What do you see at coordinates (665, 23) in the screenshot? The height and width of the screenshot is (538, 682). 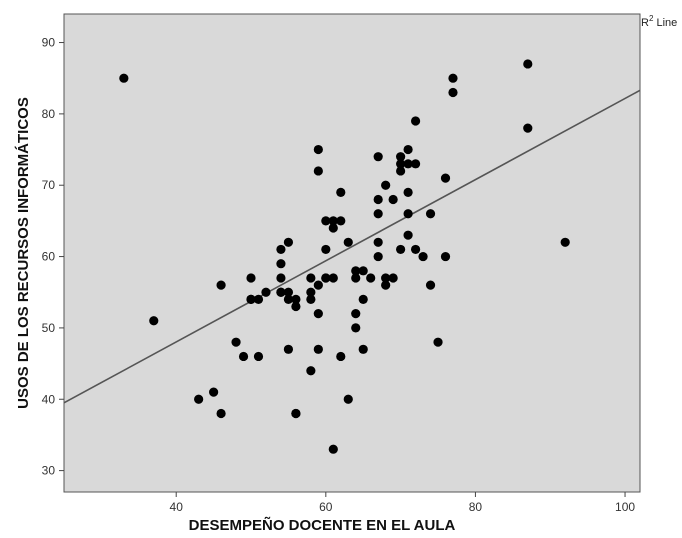 I see `legend-suffix: Line` at bounding box center [665, 23].